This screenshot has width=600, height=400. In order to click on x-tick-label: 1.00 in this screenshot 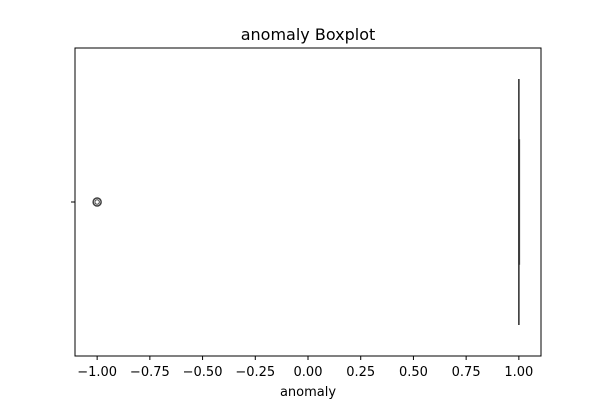, I will do `click(518, 372)`.